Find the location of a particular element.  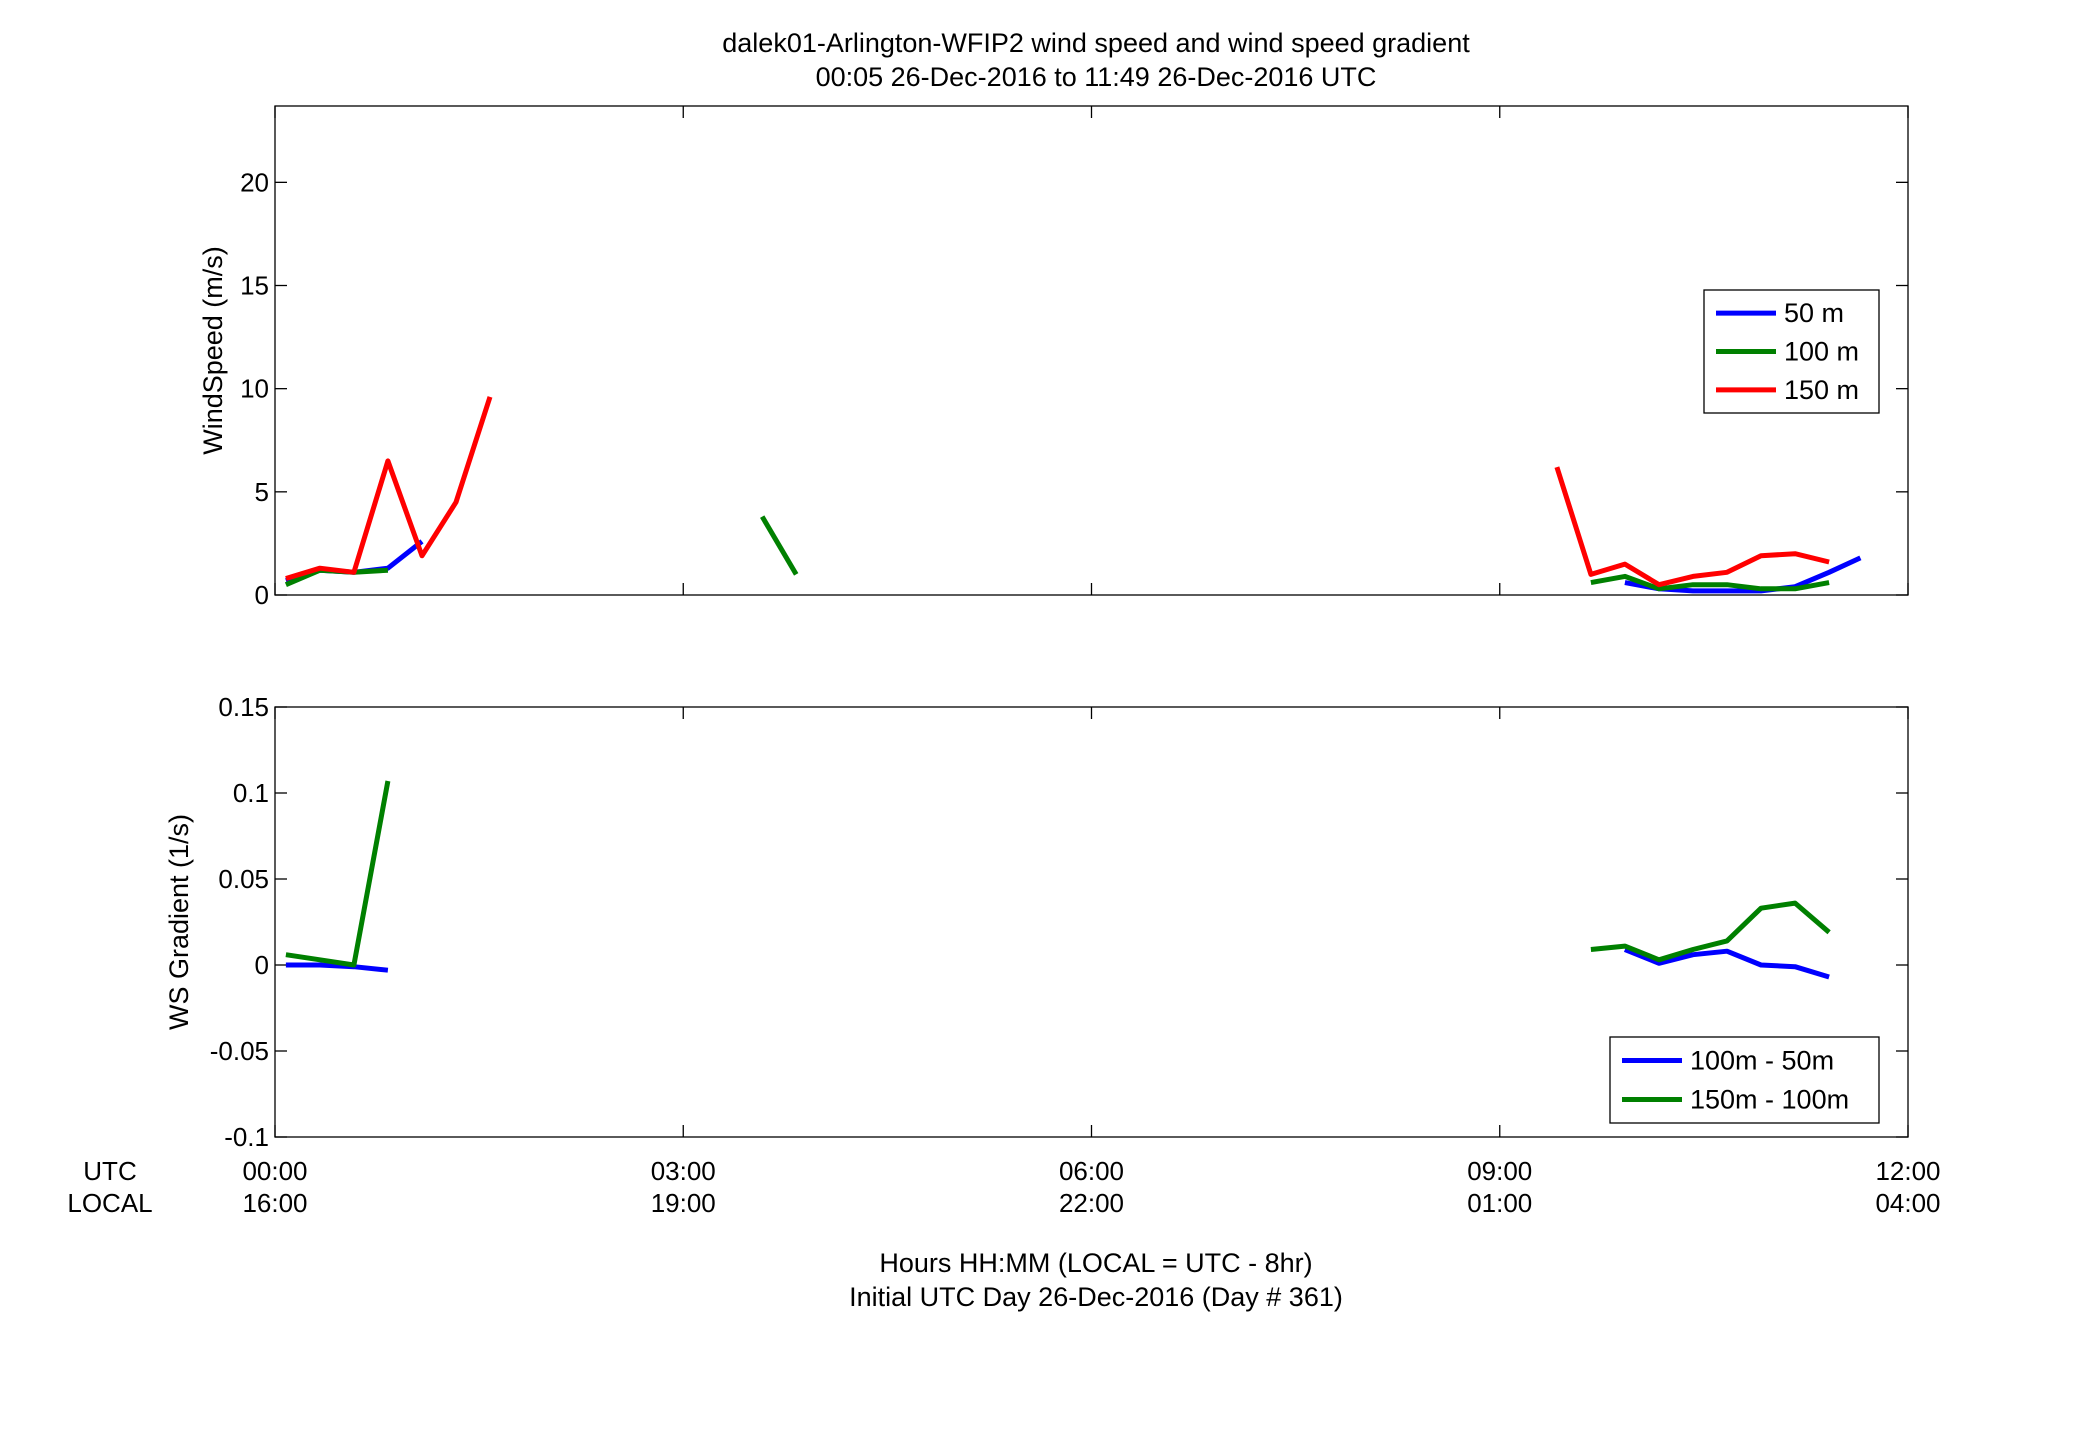

legend-entry-label: 100 m is located at coordinates (1821, 352).